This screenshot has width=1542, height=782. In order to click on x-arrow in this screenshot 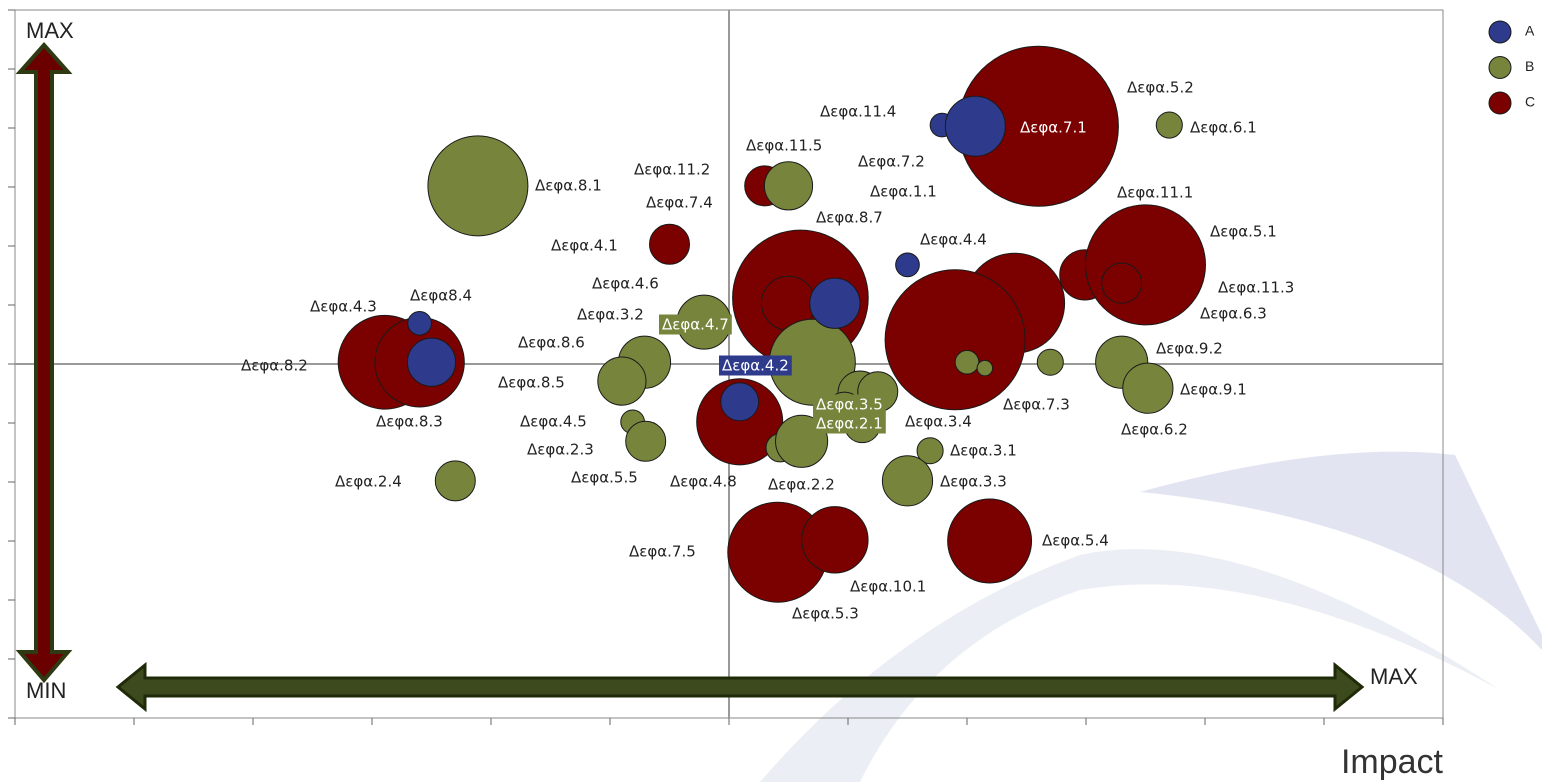, I will do `click(740, 687)`.